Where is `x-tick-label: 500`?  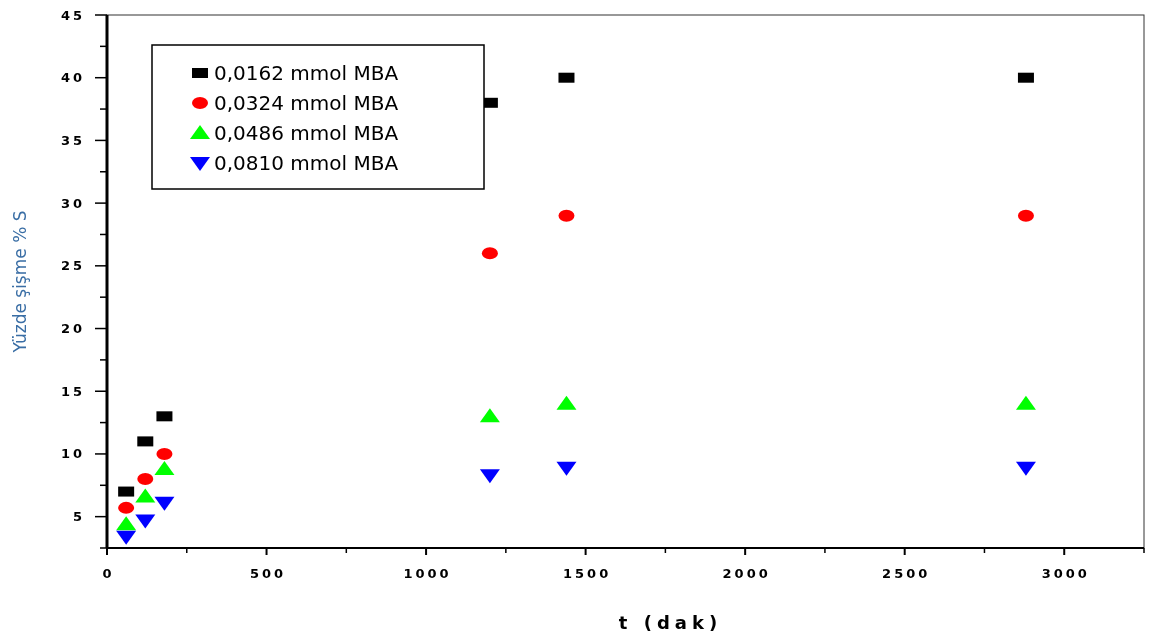 x-tick-label: 500 is located at coordinates (268, 573).